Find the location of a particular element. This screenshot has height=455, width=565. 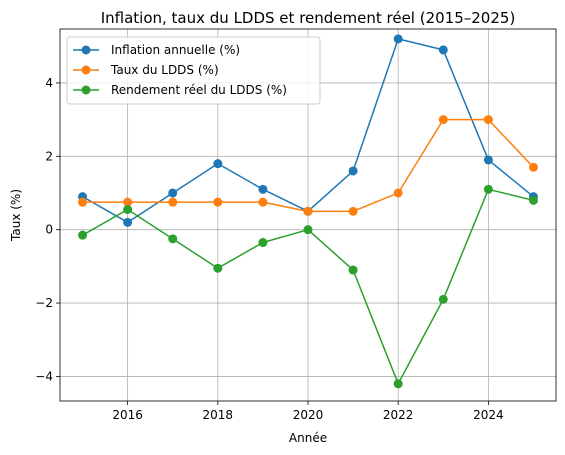

legend-item: Rendement réel du LDDS (%) is located at coordinates (180, 90).